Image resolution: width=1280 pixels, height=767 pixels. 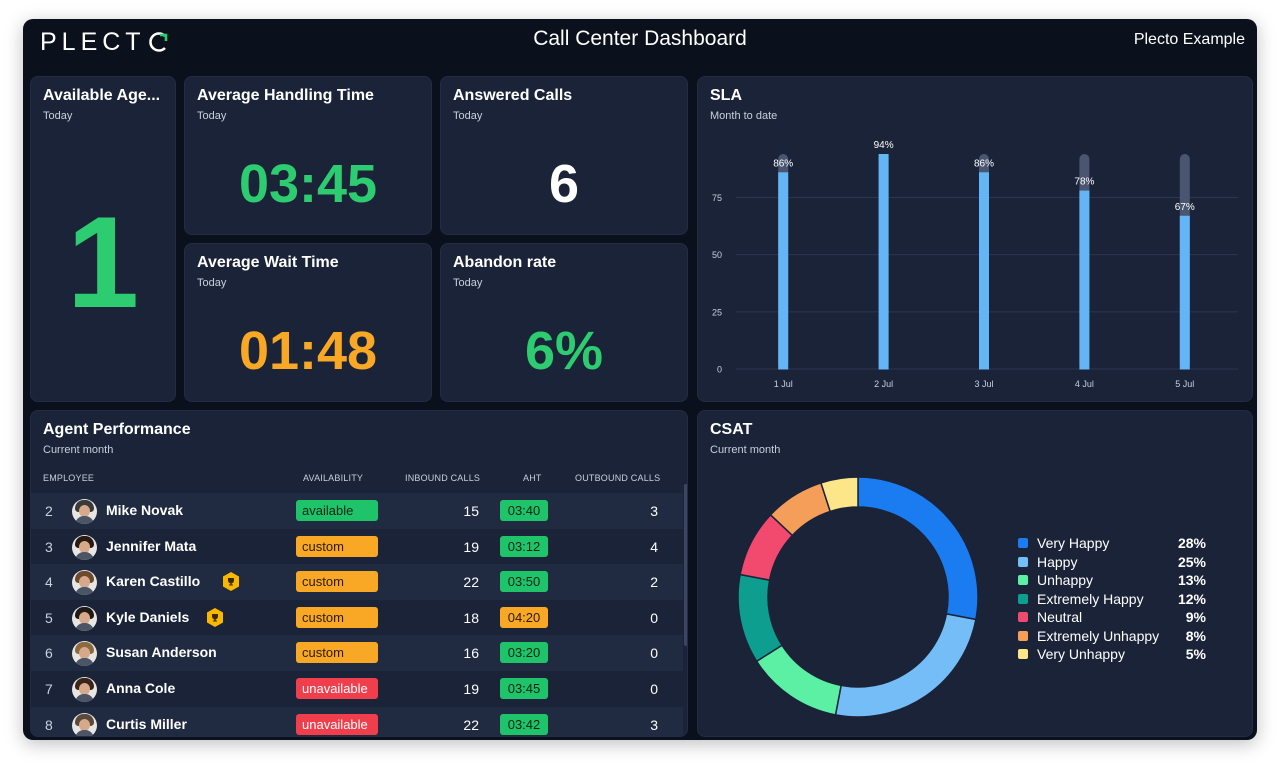 I want to click on column-header-availability: AVAILABILITY, so click(x=333, y=478).